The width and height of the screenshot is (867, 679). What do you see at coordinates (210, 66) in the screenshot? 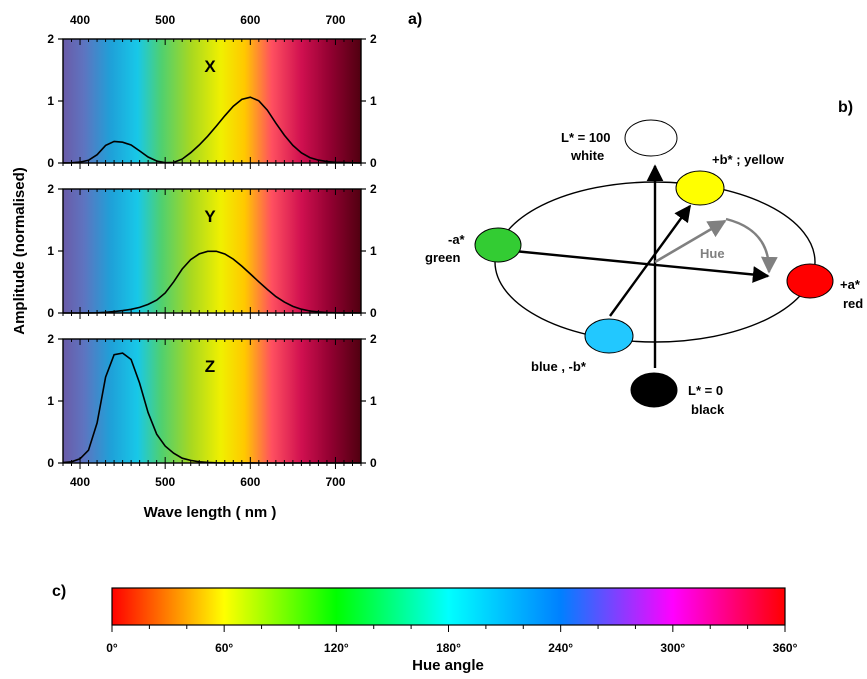
I see `curve-label-X: X` at bounding box center [210, 66].